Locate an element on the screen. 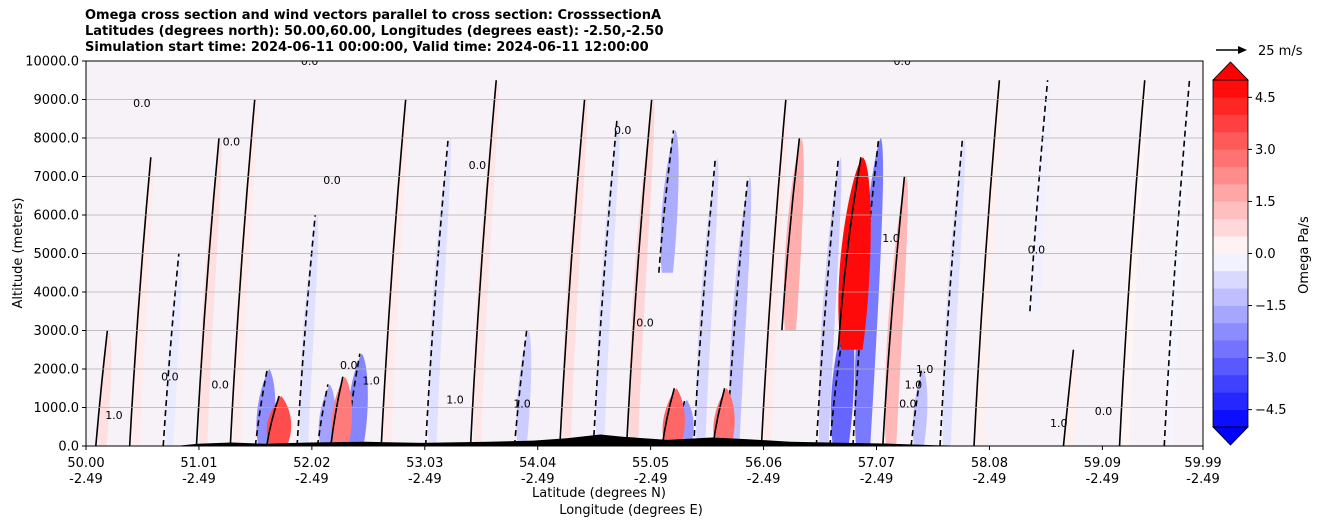  quiver-key: 25 m/s is located at coordinates (1259, 51).